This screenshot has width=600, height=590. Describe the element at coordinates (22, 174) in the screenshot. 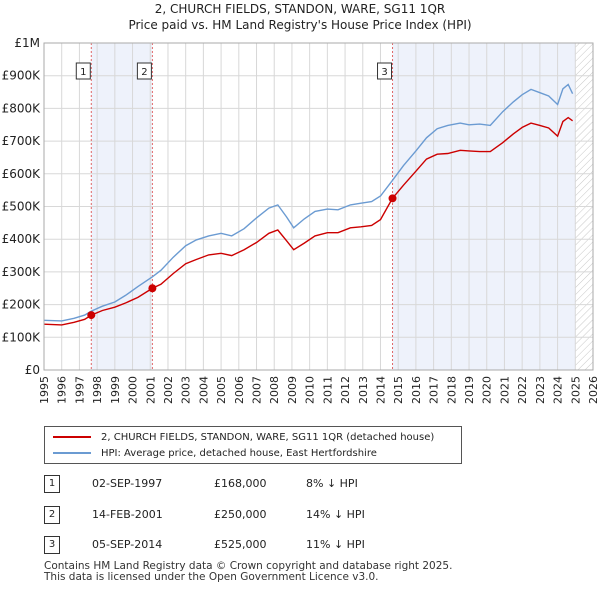

I see `y-tick-label: £600K` at that location.